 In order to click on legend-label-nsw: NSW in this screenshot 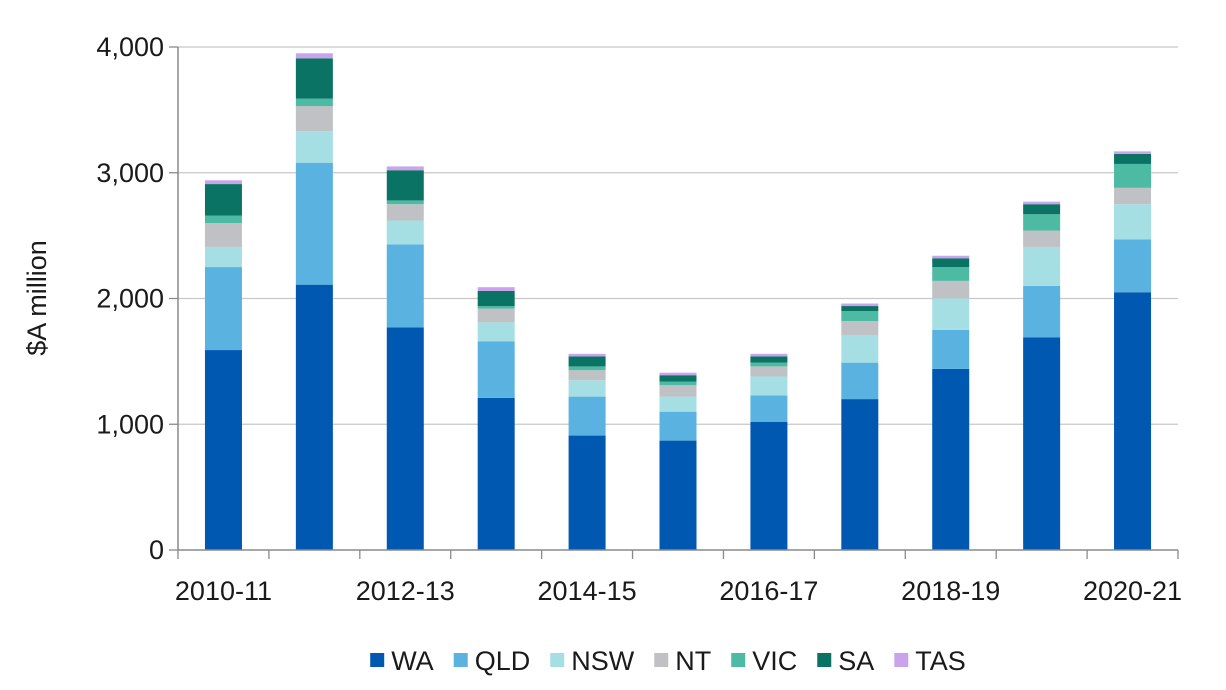, I will do `click(603, 661)`.